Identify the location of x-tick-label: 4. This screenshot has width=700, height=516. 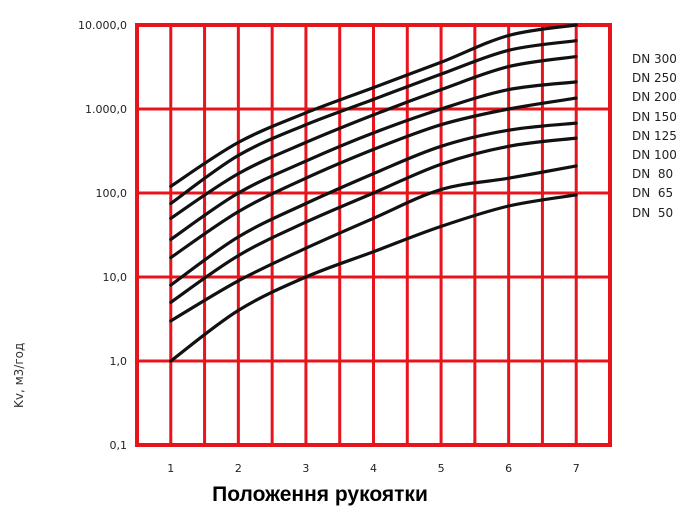
(373, 468).